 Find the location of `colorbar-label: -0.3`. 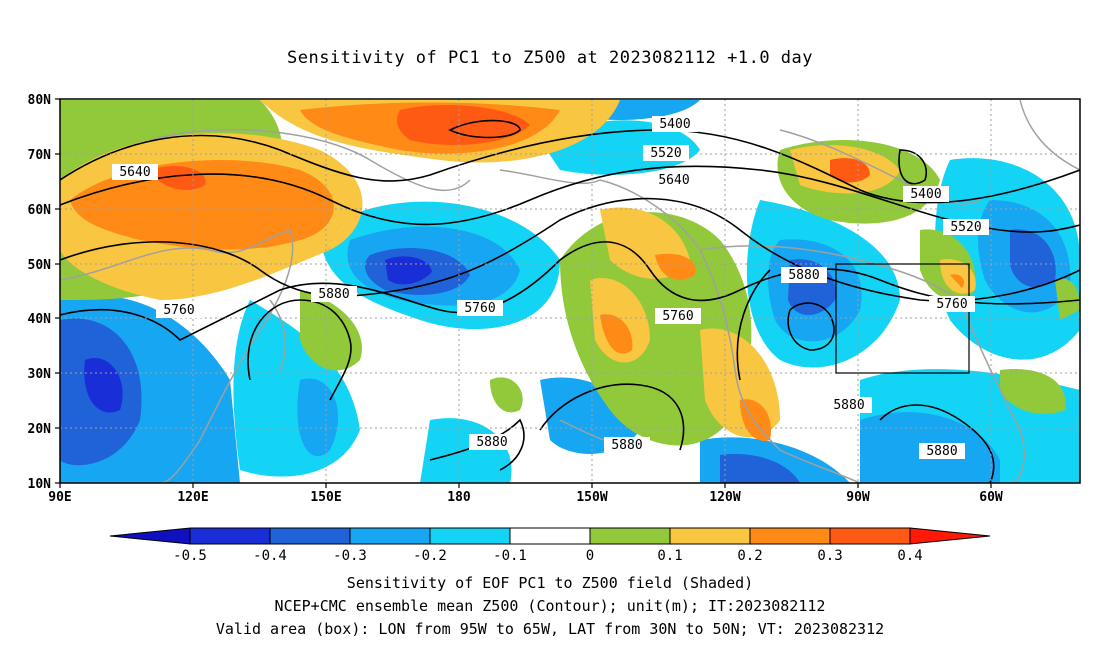

colorbar-label: -0.3 is located at coordinates (350, 556).